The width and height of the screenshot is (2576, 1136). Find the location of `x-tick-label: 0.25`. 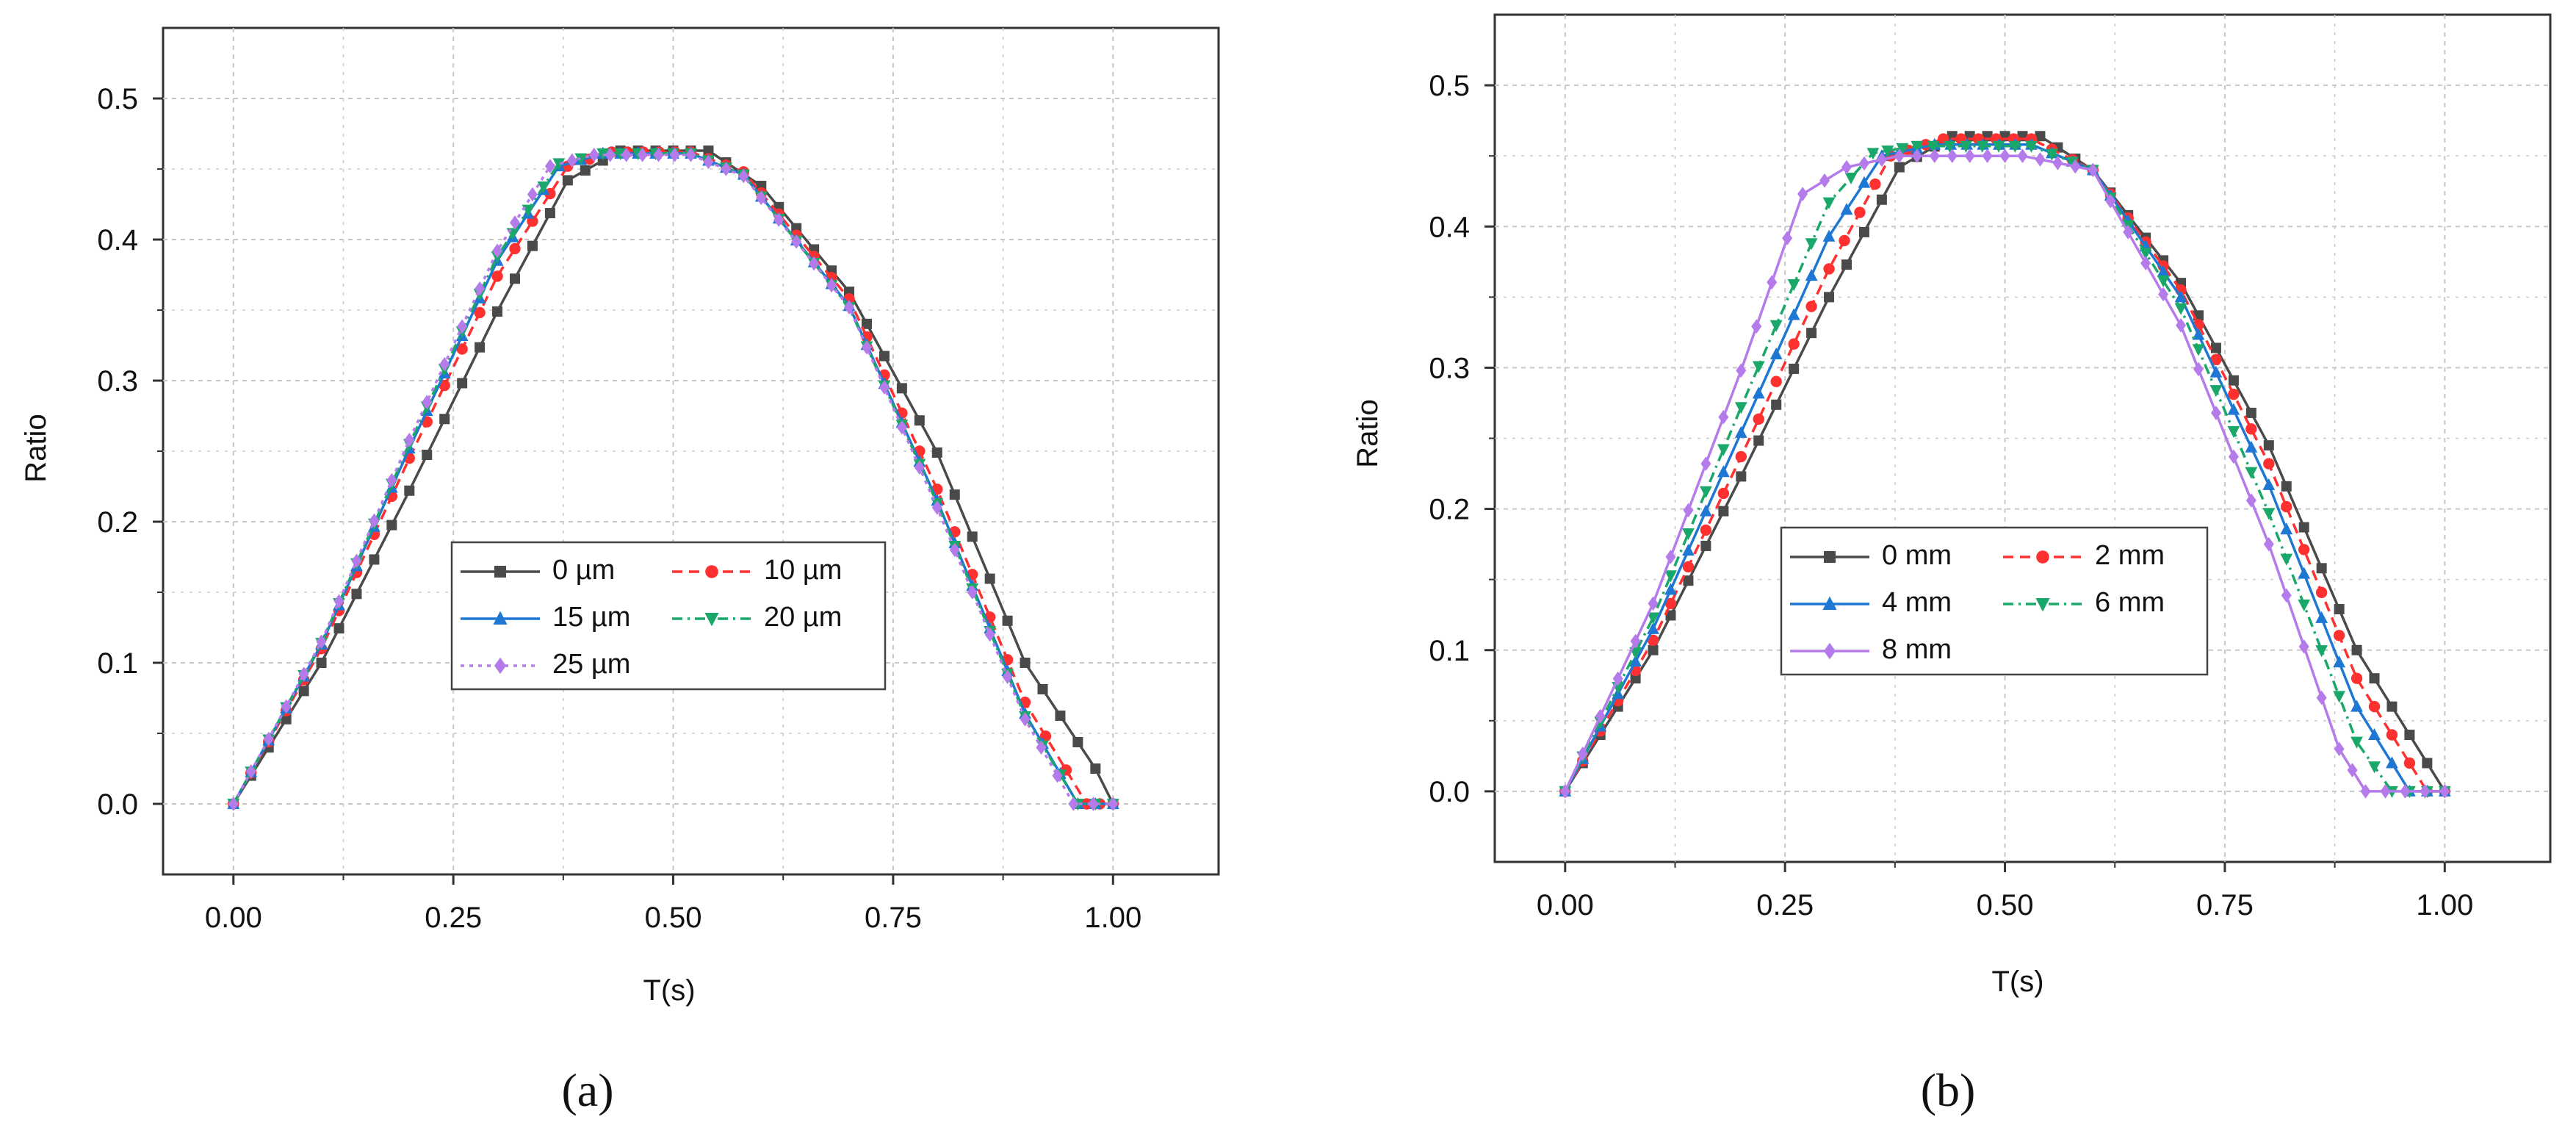

x-tick-label: 0.25 is located at coordinates (454, 918).